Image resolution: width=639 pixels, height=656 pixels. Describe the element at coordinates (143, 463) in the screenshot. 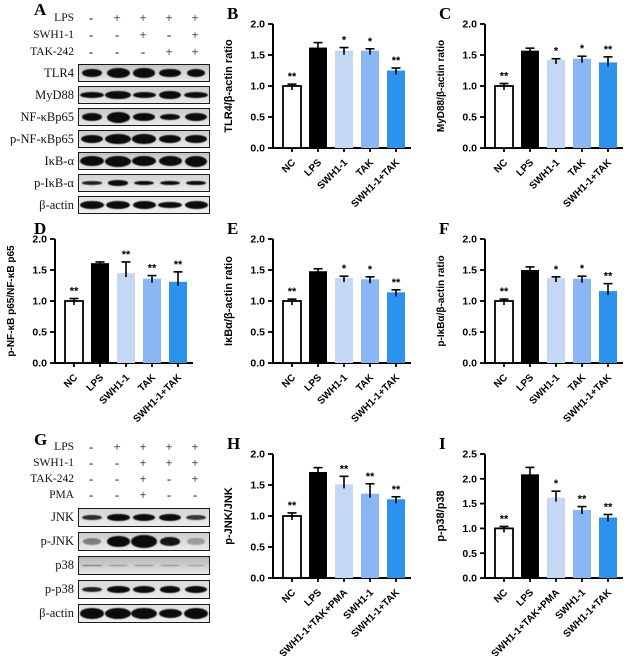

I see `treatment-signs-swh1-1: - - + + +` at that location.